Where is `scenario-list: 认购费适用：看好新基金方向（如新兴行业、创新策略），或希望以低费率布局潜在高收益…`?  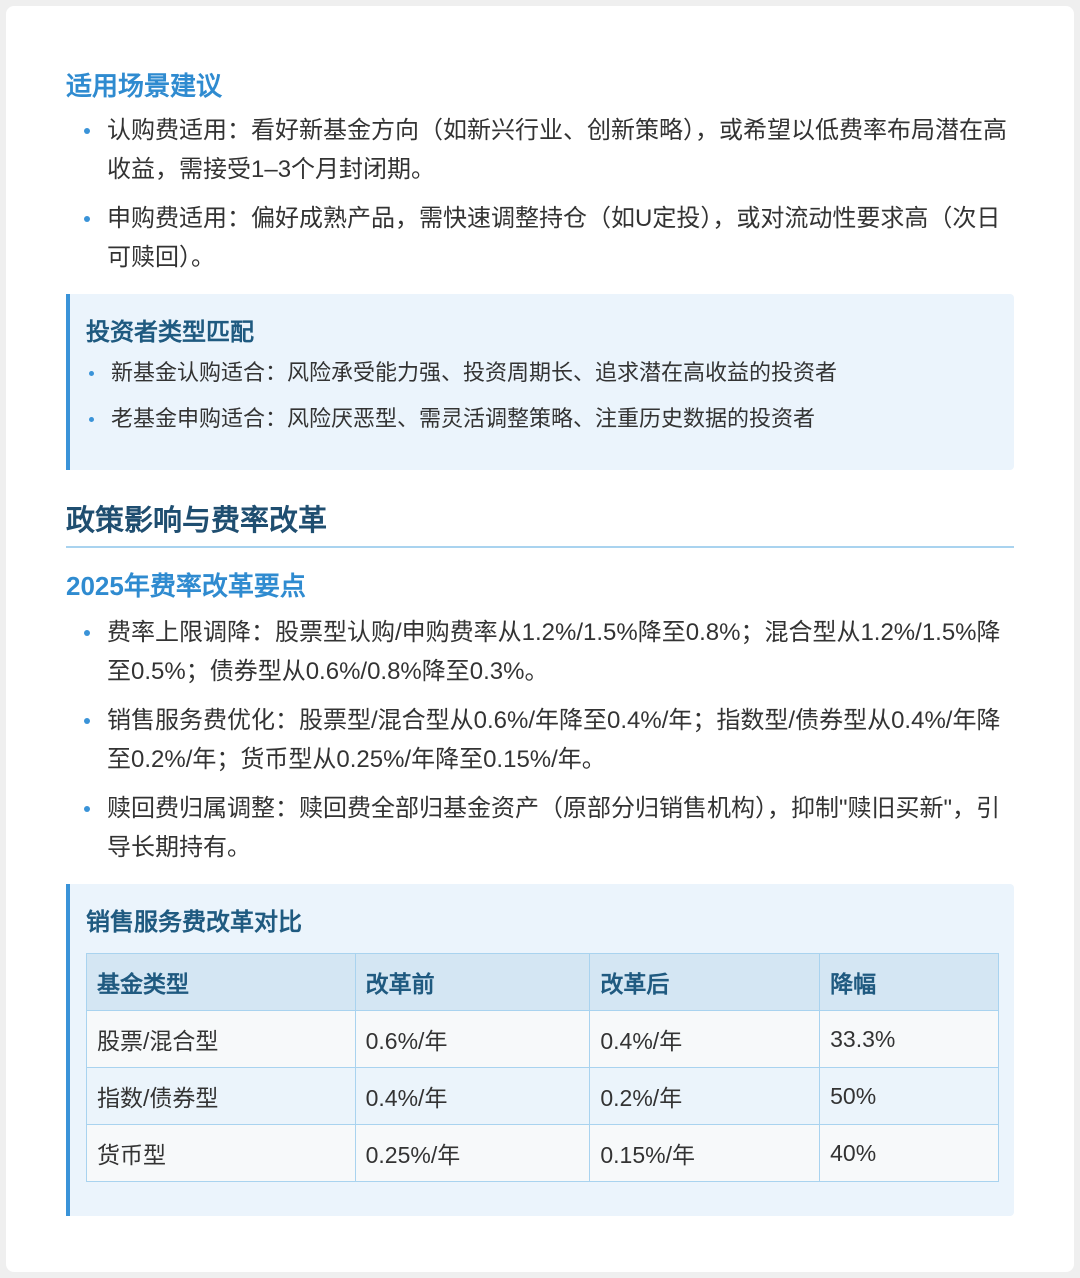 scenario-list: 认购费适用：看好新基金方向（如新兴行业、创新策略），或希望以低费率布局潜在高收益… is located at coordinates (540, 199).